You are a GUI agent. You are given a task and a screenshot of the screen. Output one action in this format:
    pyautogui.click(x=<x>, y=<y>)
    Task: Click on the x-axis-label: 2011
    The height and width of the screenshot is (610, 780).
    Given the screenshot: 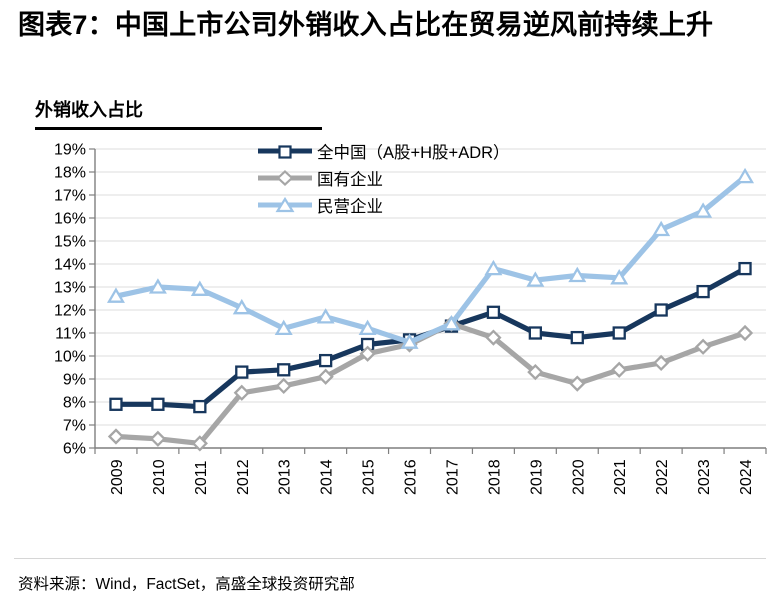 What is the action you would take?
    pyautogui.click(x=201, y=477)
    